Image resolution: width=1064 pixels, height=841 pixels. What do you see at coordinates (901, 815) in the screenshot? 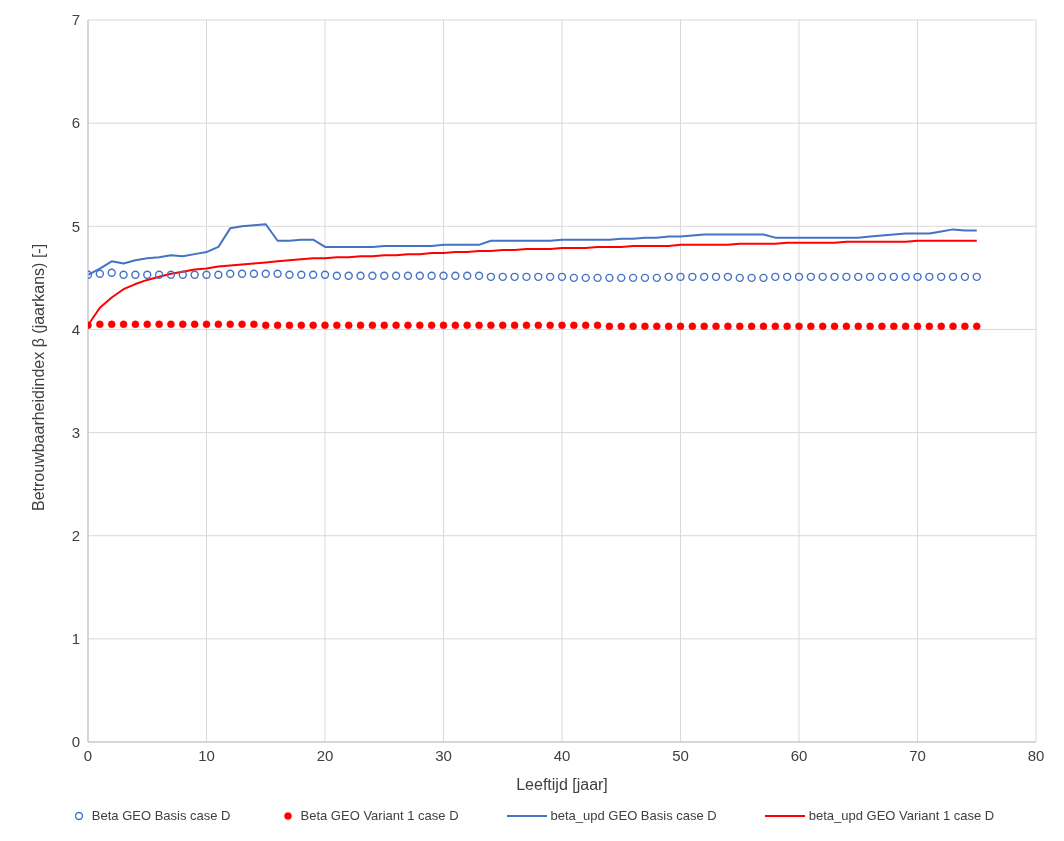
I see `legend-label: beta_upd GEO Variant 1 case D` at bounding box center [901, 815].